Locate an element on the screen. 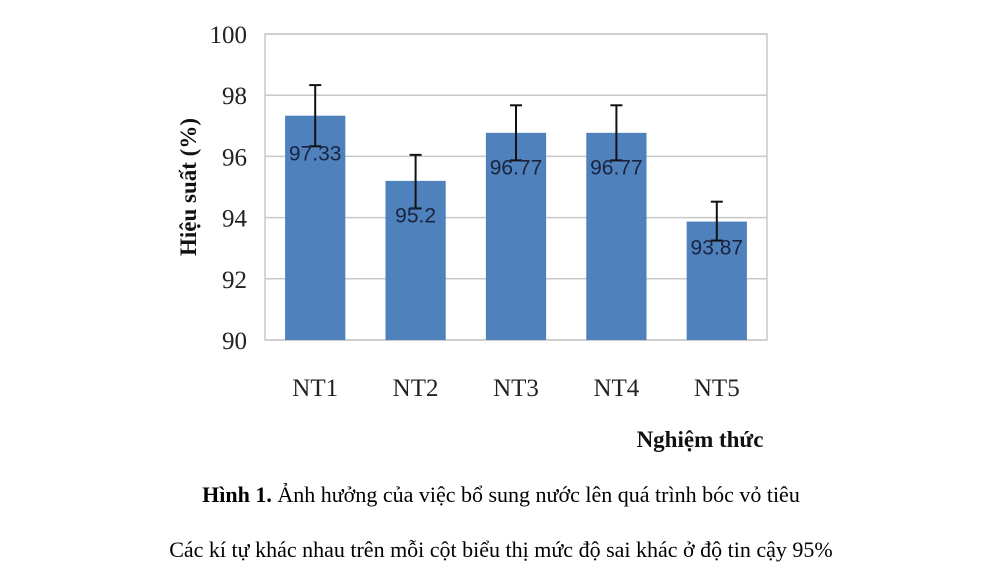 The height and width of the screenshot is (578, 1002). value-label-nt2: 95.2 is located at coordinates (415, 215).